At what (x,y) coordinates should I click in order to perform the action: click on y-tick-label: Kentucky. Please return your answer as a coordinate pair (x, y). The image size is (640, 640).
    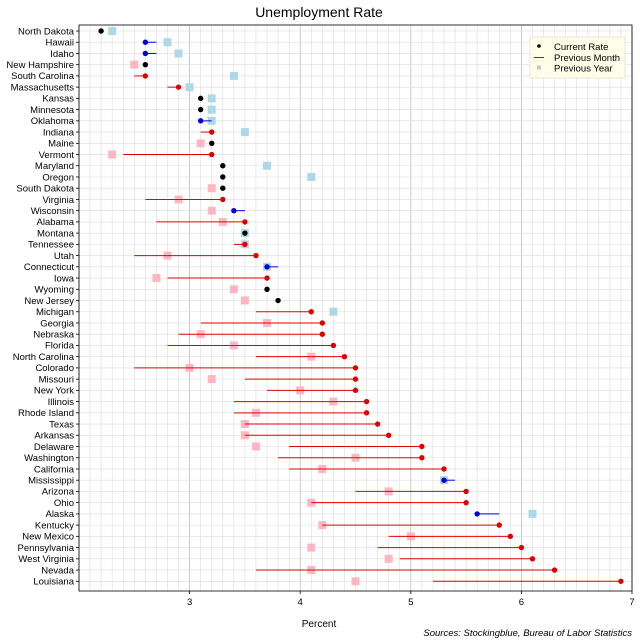
    Looking at the image, I should click on (54, 525).